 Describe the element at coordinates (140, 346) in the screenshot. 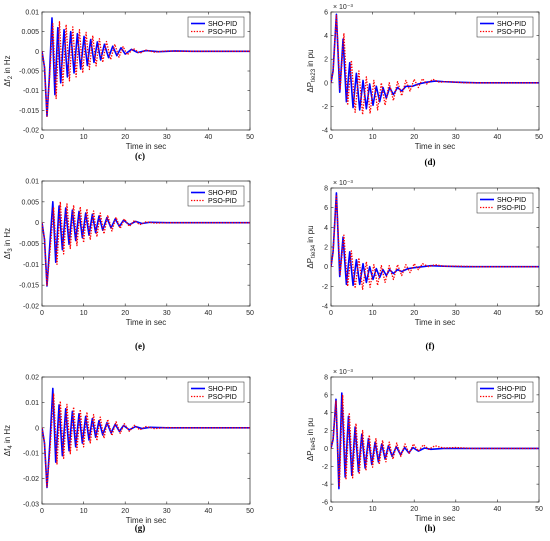

I see `panel-caption: (e)` at that location.